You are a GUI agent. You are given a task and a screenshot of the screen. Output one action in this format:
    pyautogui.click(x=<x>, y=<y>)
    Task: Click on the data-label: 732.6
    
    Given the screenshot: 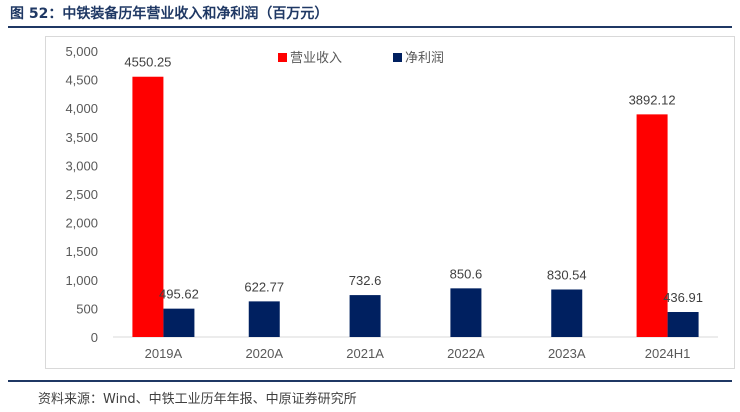 What is the action you would take?
    pyautogui.click(x=365, y=280)
    